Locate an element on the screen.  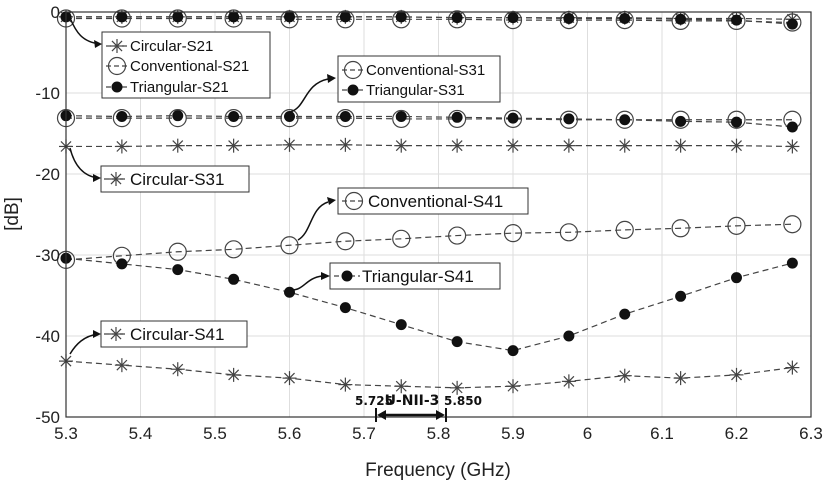
label-sample-triangular-s41-marker is located at coordinates (347, 276).